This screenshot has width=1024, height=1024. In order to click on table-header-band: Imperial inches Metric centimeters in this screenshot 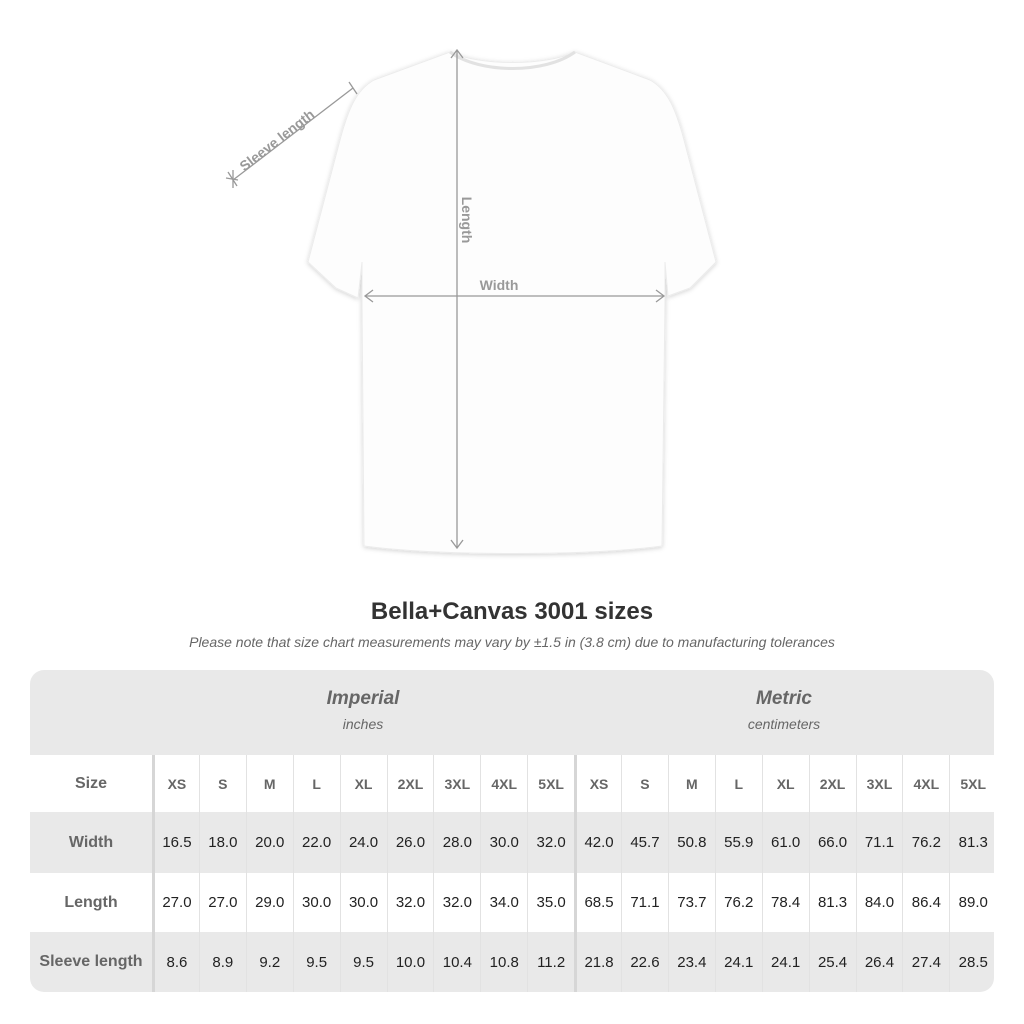, I will do `click(512, 712)`.